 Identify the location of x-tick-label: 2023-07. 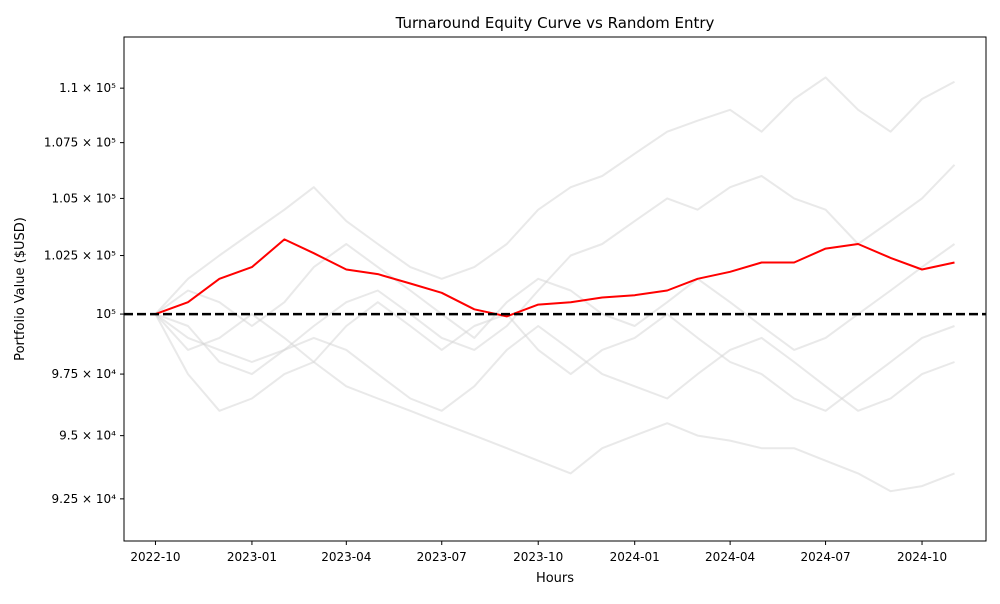
(442, 557).